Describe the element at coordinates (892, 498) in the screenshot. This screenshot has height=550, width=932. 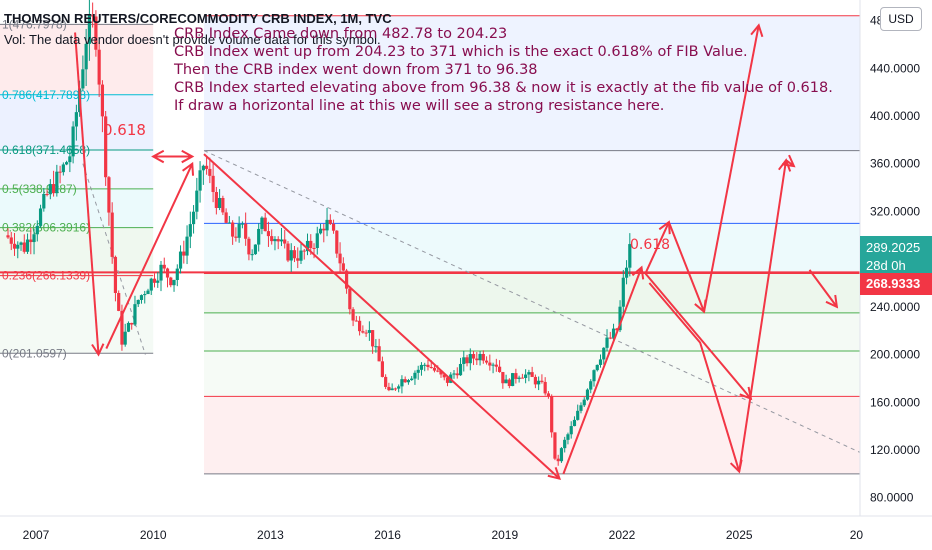
I see `y-tick-label: 80.0000` at that location.